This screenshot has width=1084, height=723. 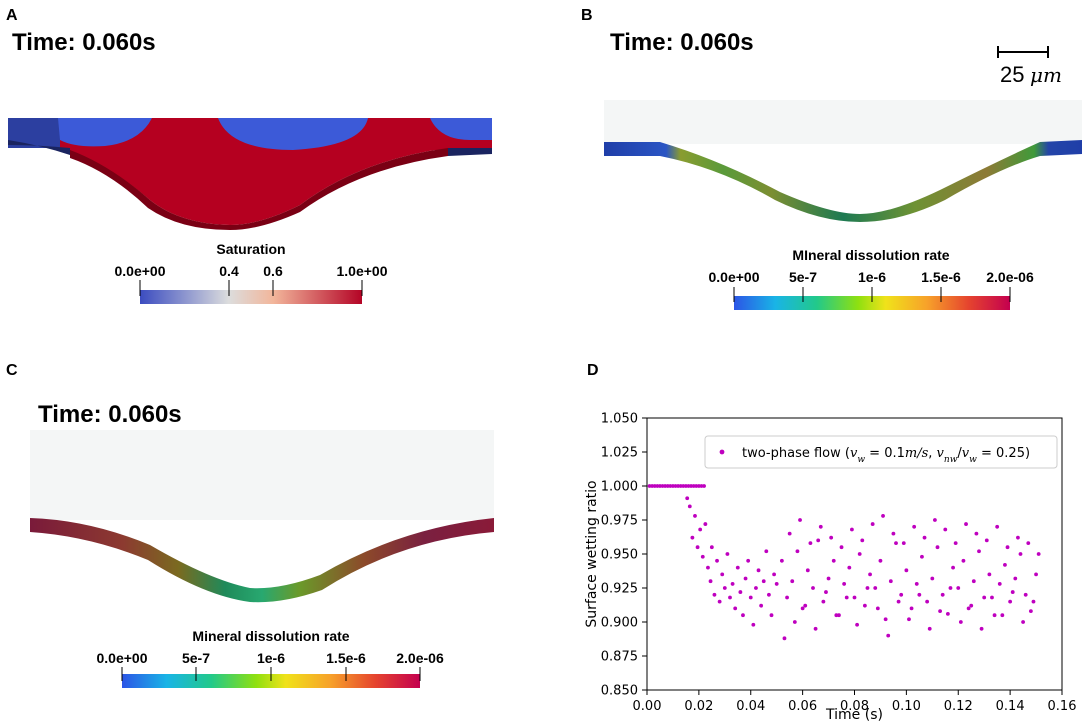 What do you see at coordinates (1062, 706) in the screenshot?
I see `x-tick-label: 0.16` at bounding box center [1062, 706].